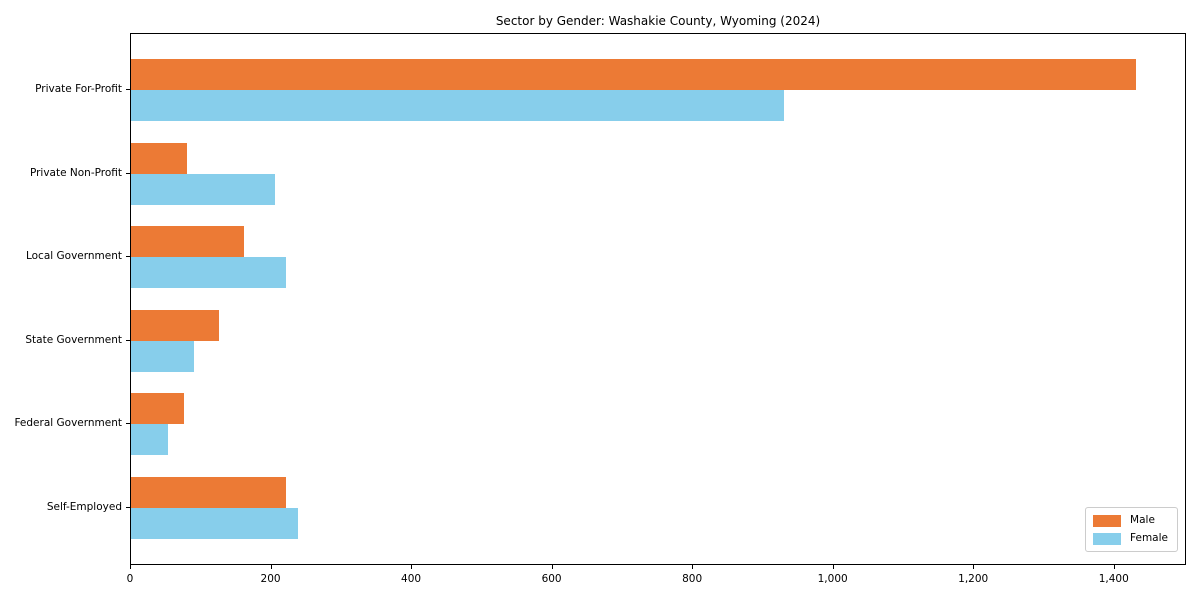 Image resolution: width=1200 pixels, height=600 pixels. I want to click on y-tick-label-private-non-profit: Private Non-Profit, so click(75, 173).